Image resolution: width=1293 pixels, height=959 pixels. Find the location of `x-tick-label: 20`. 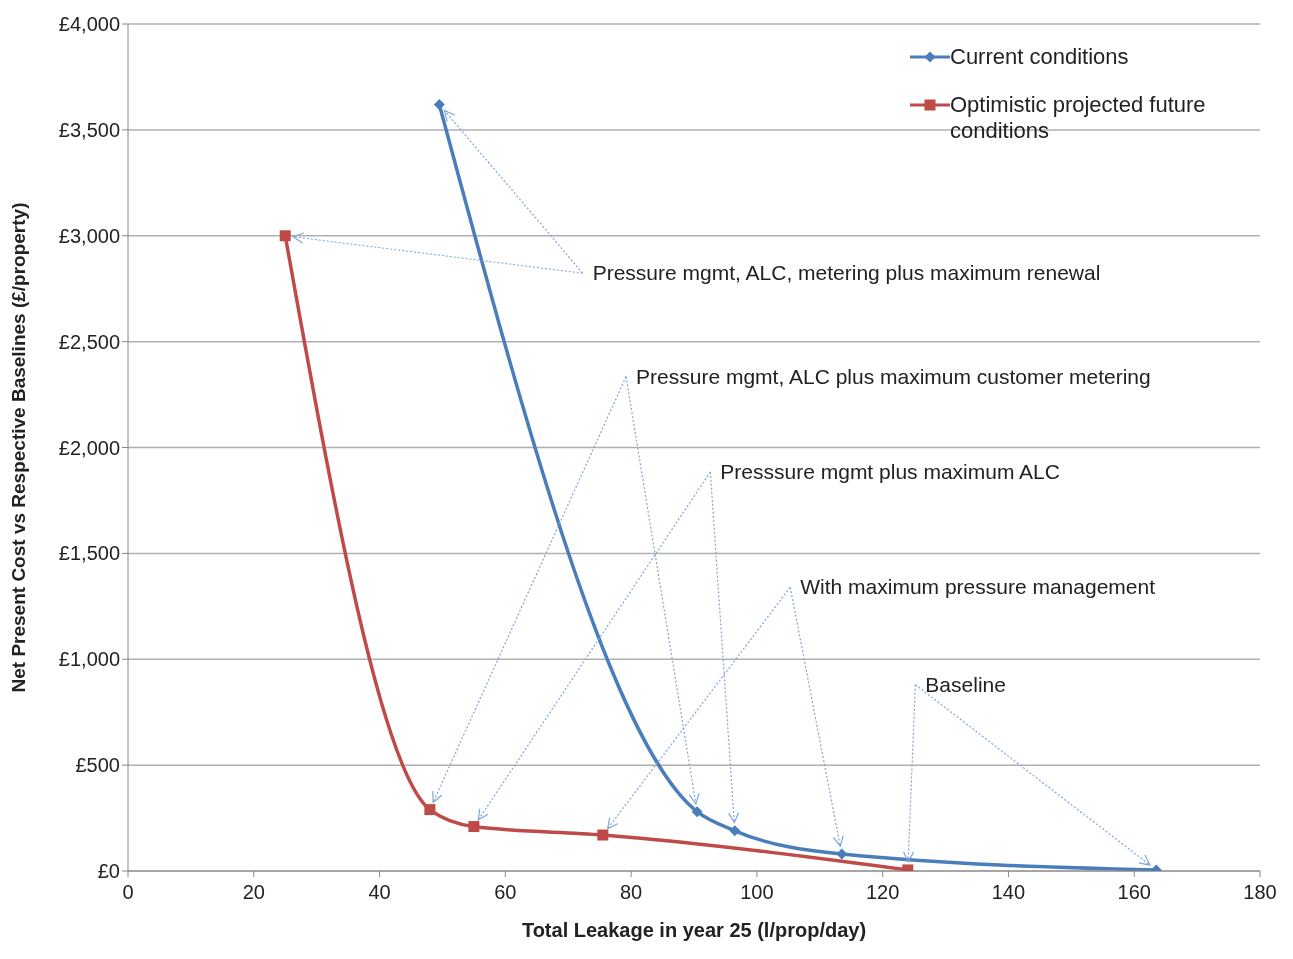

x-tick-label: 20 is located at coordinates (253, 892).